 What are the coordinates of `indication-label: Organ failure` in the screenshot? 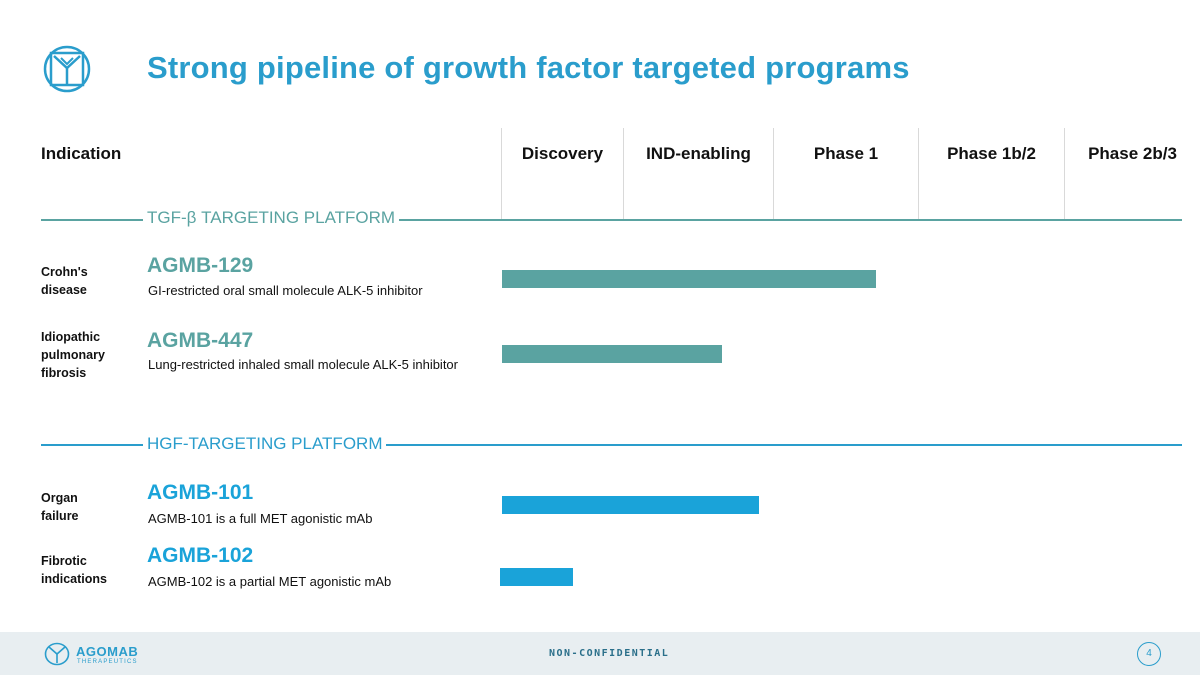 It's located at (60, 507).